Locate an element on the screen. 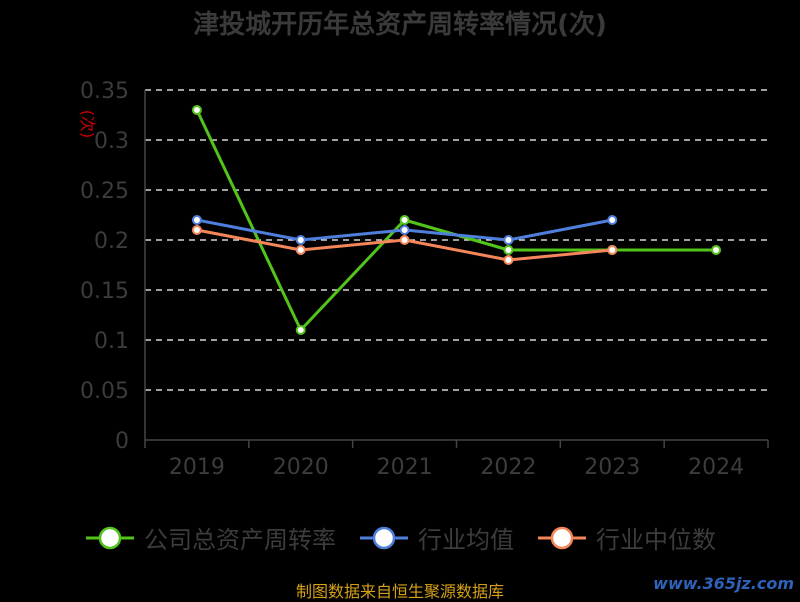 The image size is (800, 602). legend-label: 行业均值 is located at coordinates (466, 540).